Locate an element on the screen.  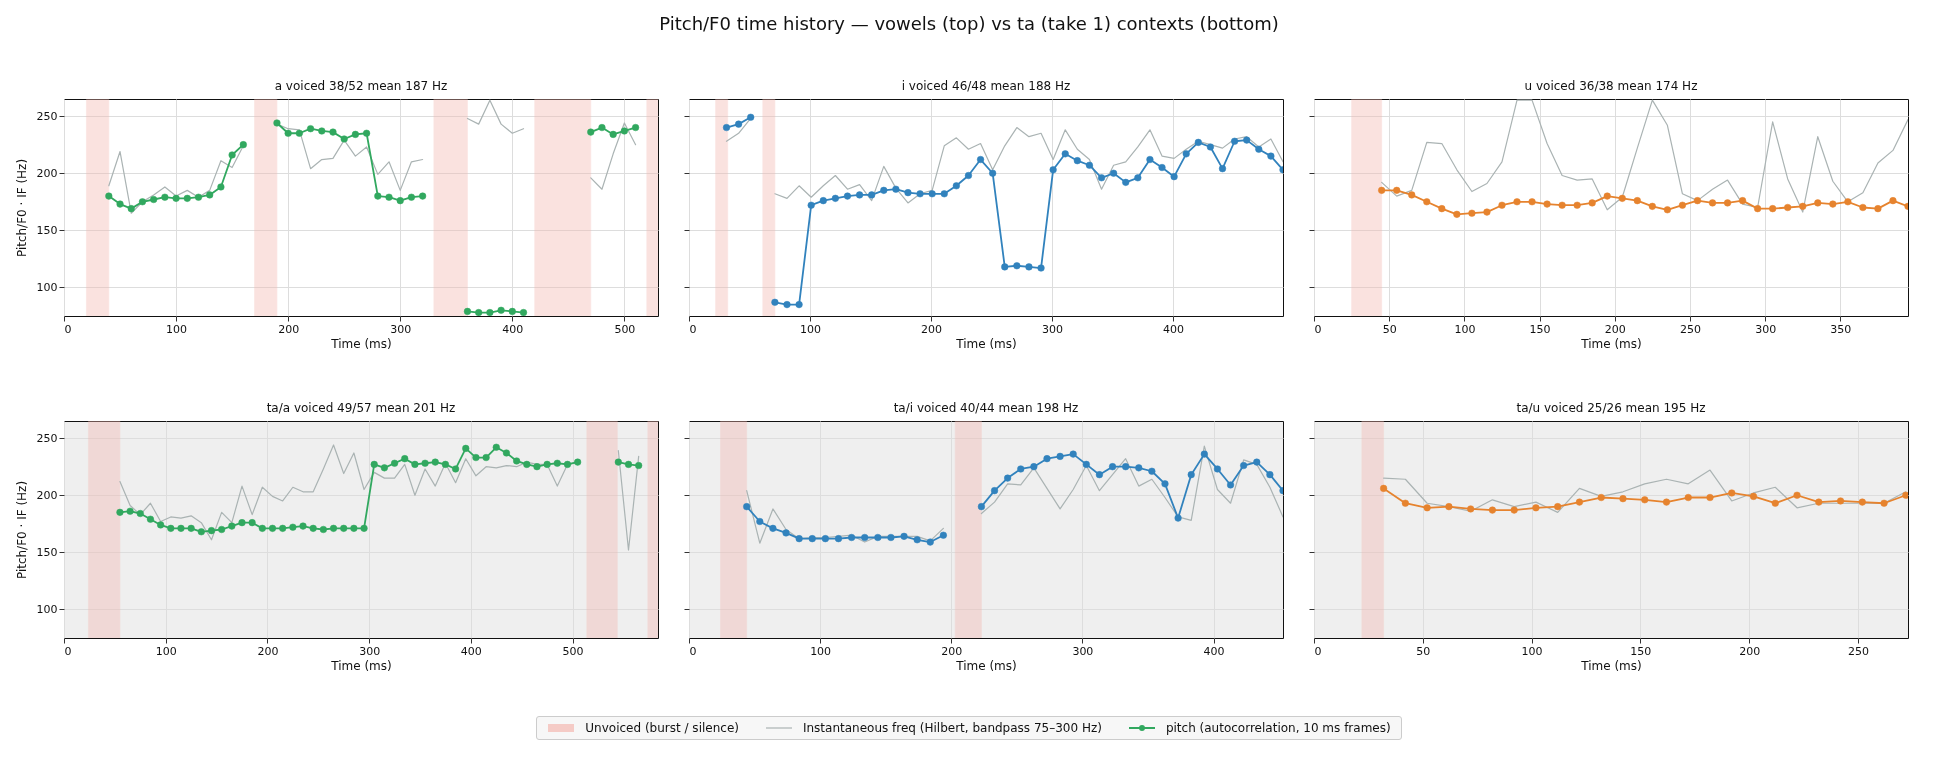
y-tick-label: 150 is located at coordinates (47, 230).